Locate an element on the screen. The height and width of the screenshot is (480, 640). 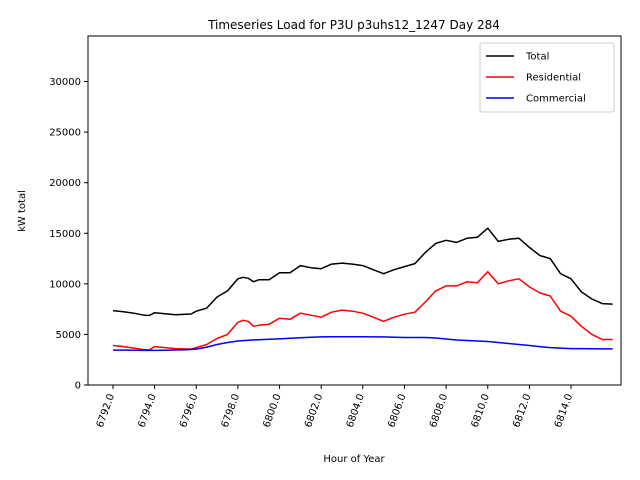
y-tick-label: 10000 is located at coordinates (65, 284).